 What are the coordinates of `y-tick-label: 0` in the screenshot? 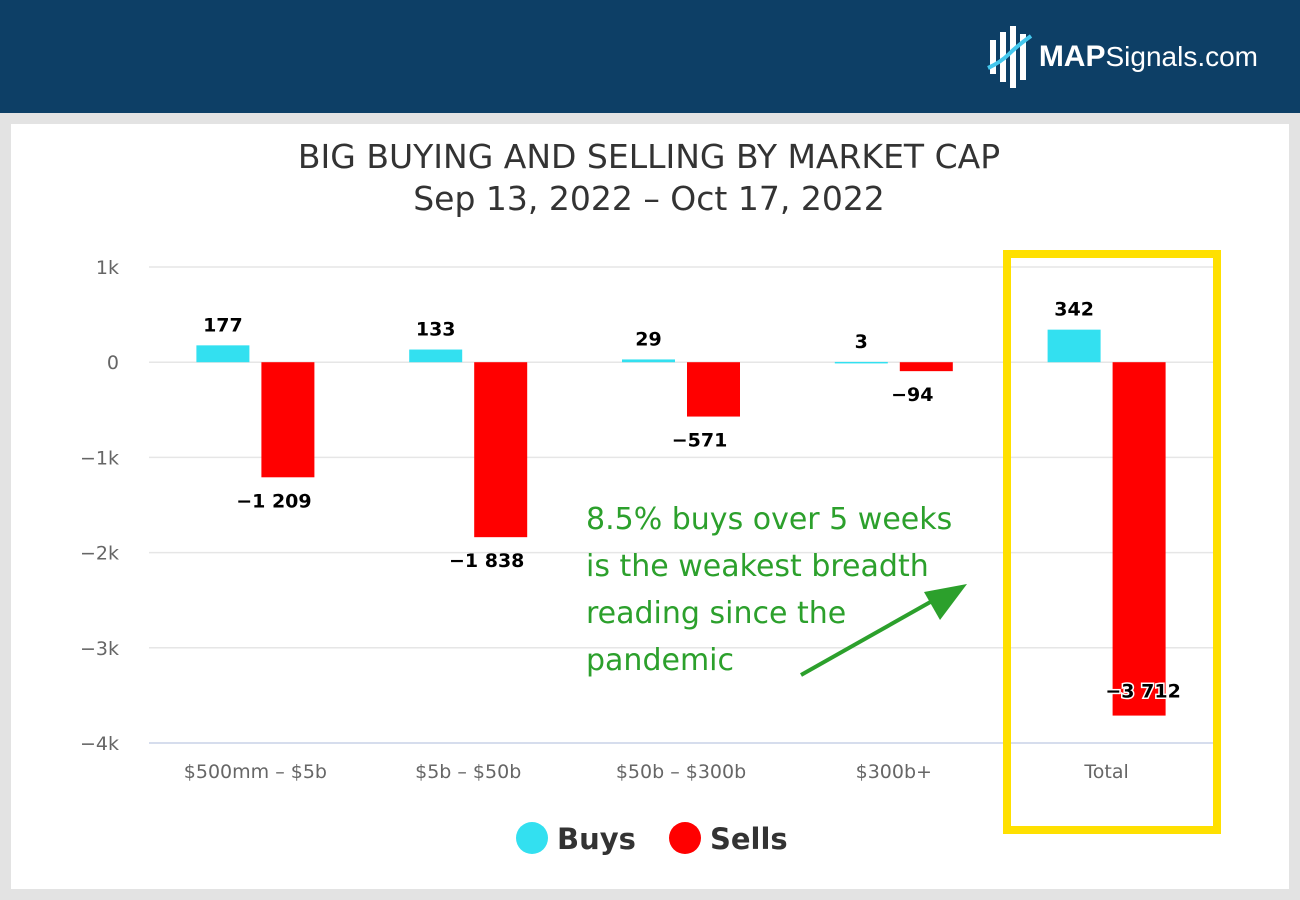 It's located at (113, 363).